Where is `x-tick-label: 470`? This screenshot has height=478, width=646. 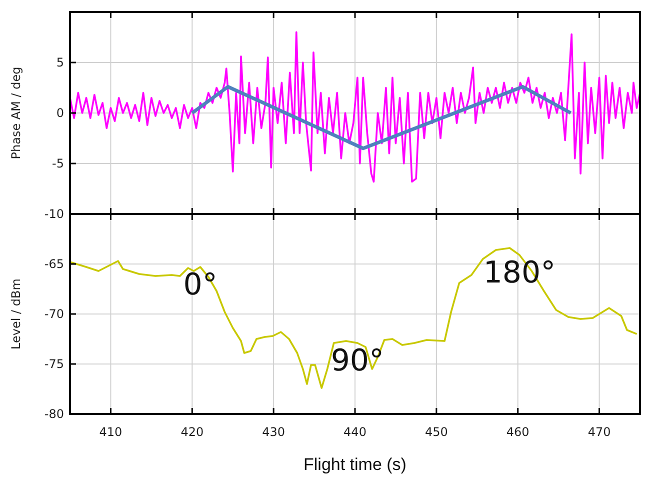
x-tick-label: 470 is located at coordinates (599, 432).